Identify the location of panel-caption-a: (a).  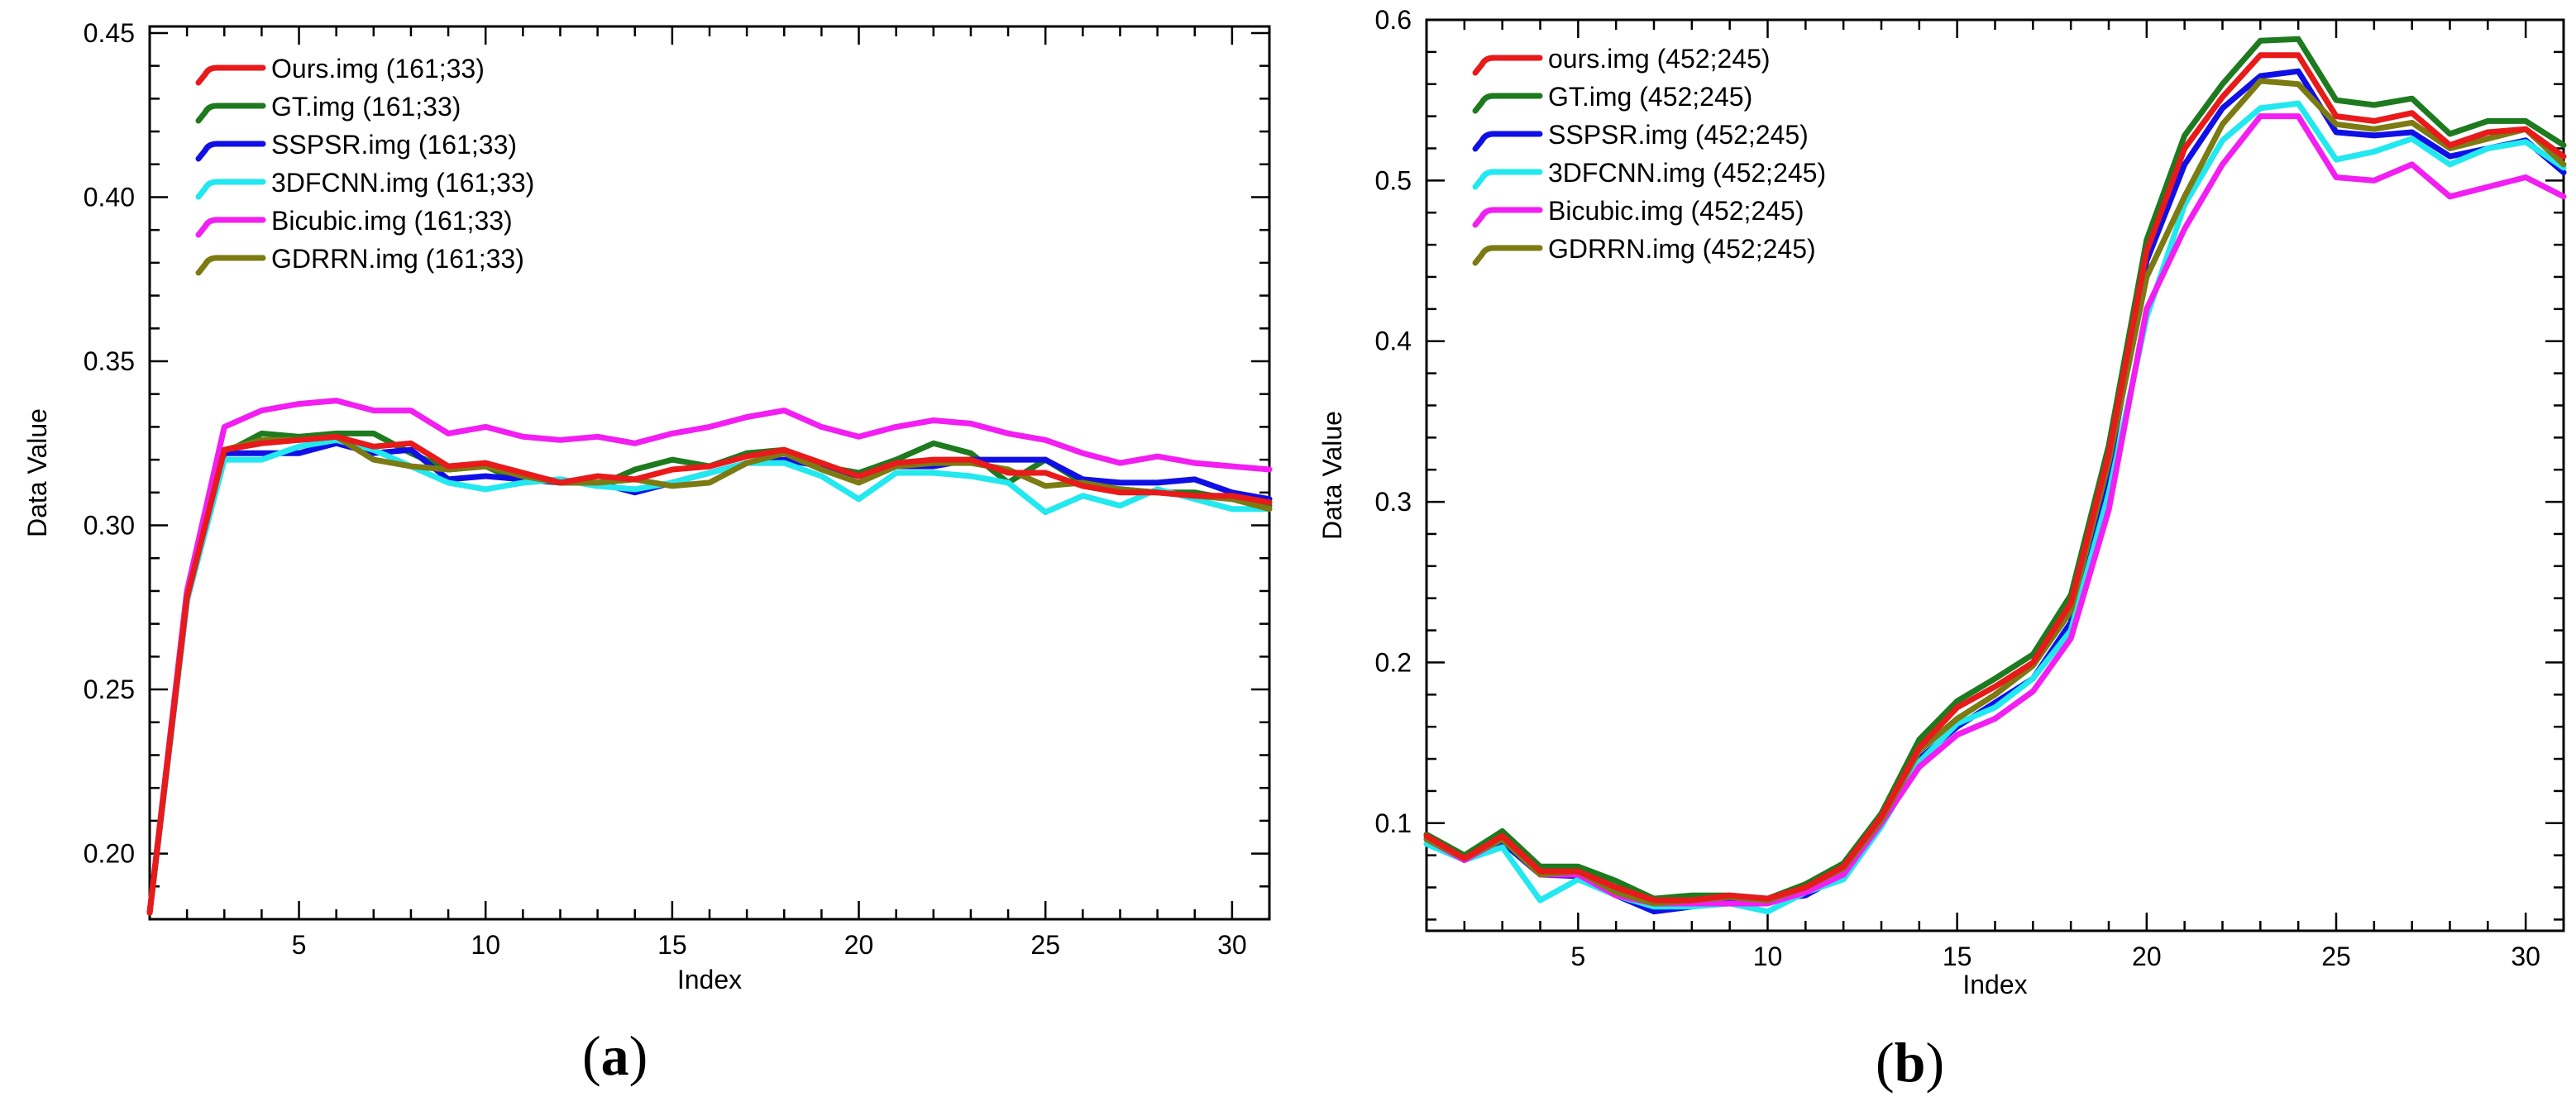
(615, 1055).